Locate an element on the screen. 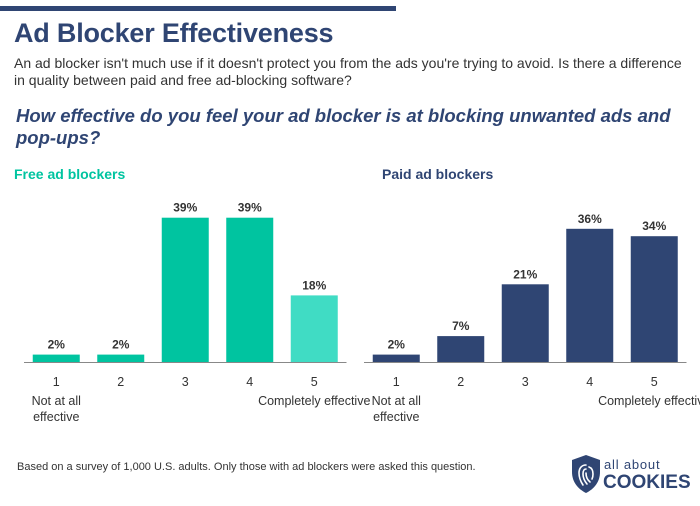 The image size is (700, 506). paid-value-label-5: 34% is located at coordinates (654, 226).